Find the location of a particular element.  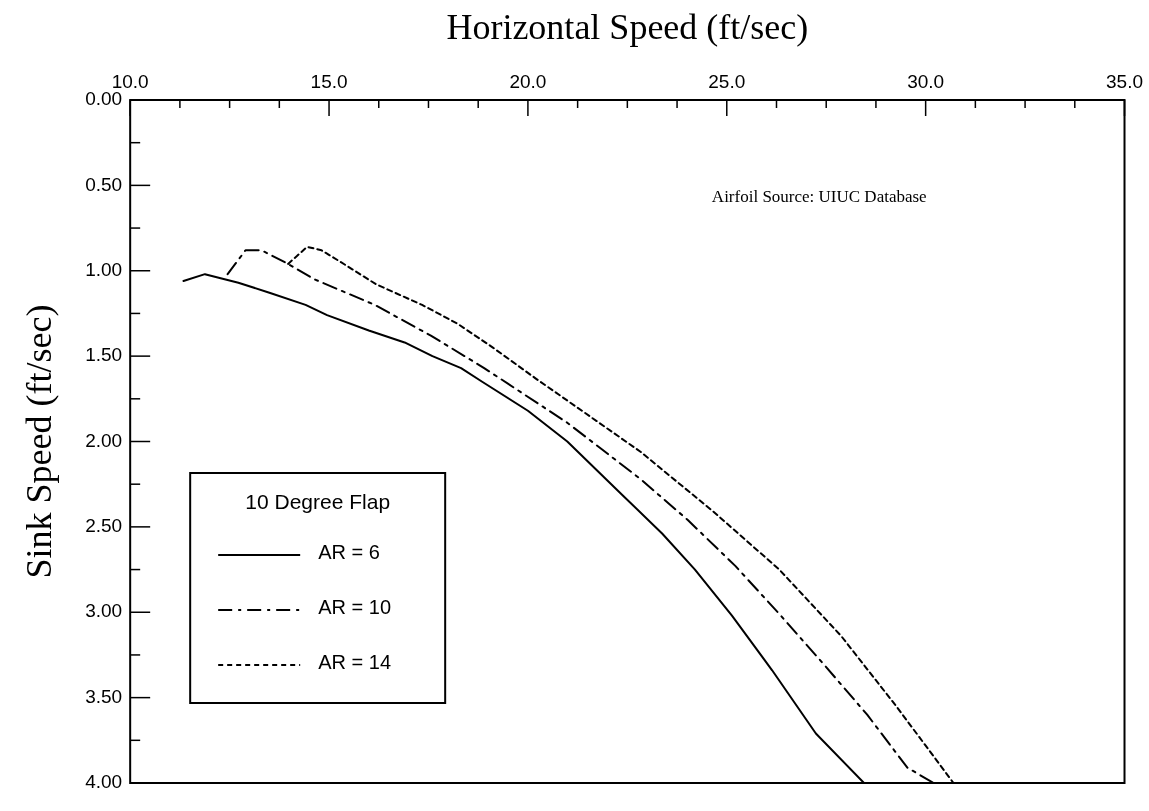

y-tick-label: 0.50 is located at coordinates (104, 184).